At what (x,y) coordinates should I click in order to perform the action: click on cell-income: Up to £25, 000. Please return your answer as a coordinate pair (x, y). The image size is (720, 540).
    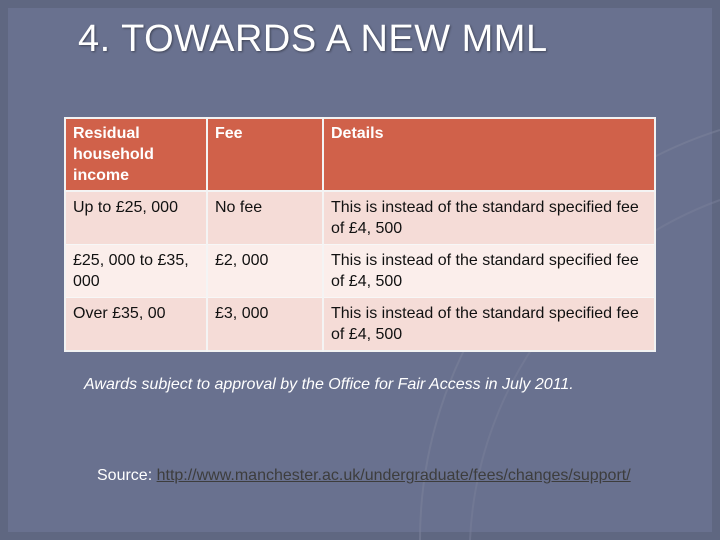
    Looking at the image, I should click on (136, 218).